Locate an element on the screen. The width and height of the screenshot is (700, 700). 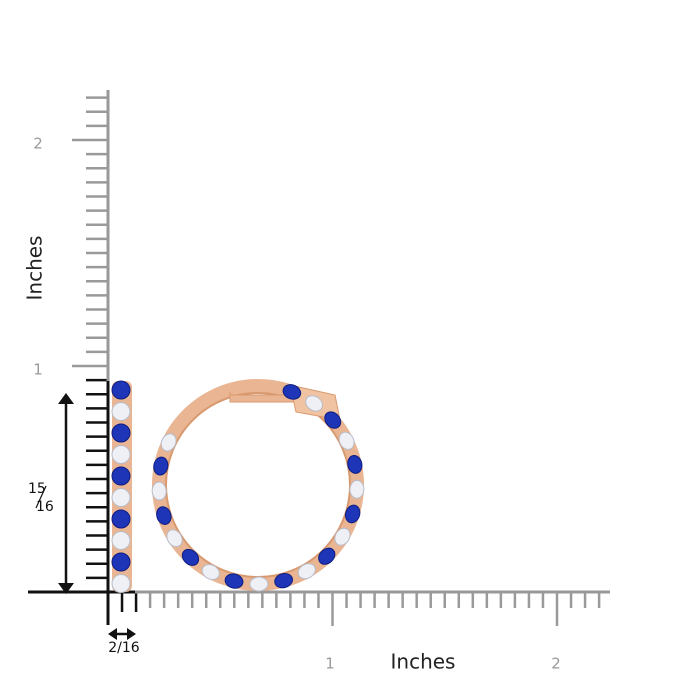
arrow-heads is located at coordinates (122, 634).